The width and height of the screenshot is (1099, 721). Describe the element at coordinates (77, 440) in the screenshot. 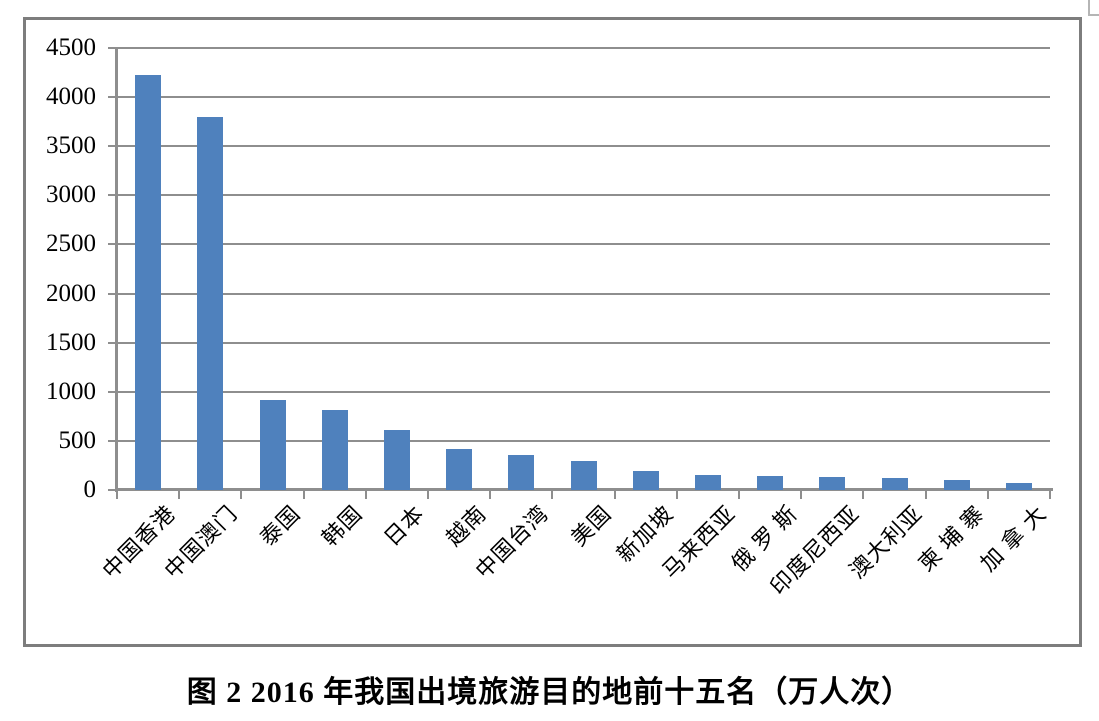

I see `y-axis-label: 500` at that location.